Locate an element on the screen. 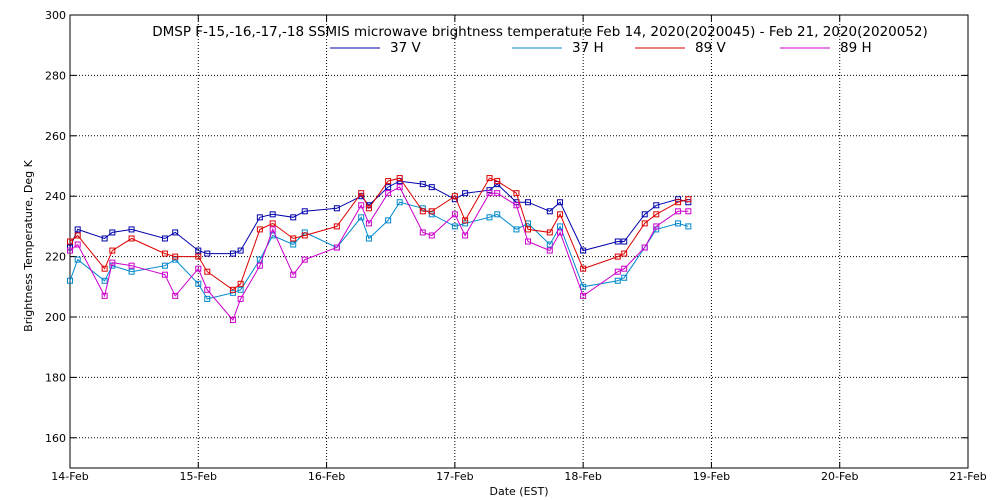 The width and height of the screenshot is (1000, 500). y-tick-label: 180 is located at coordinates (55, 377).